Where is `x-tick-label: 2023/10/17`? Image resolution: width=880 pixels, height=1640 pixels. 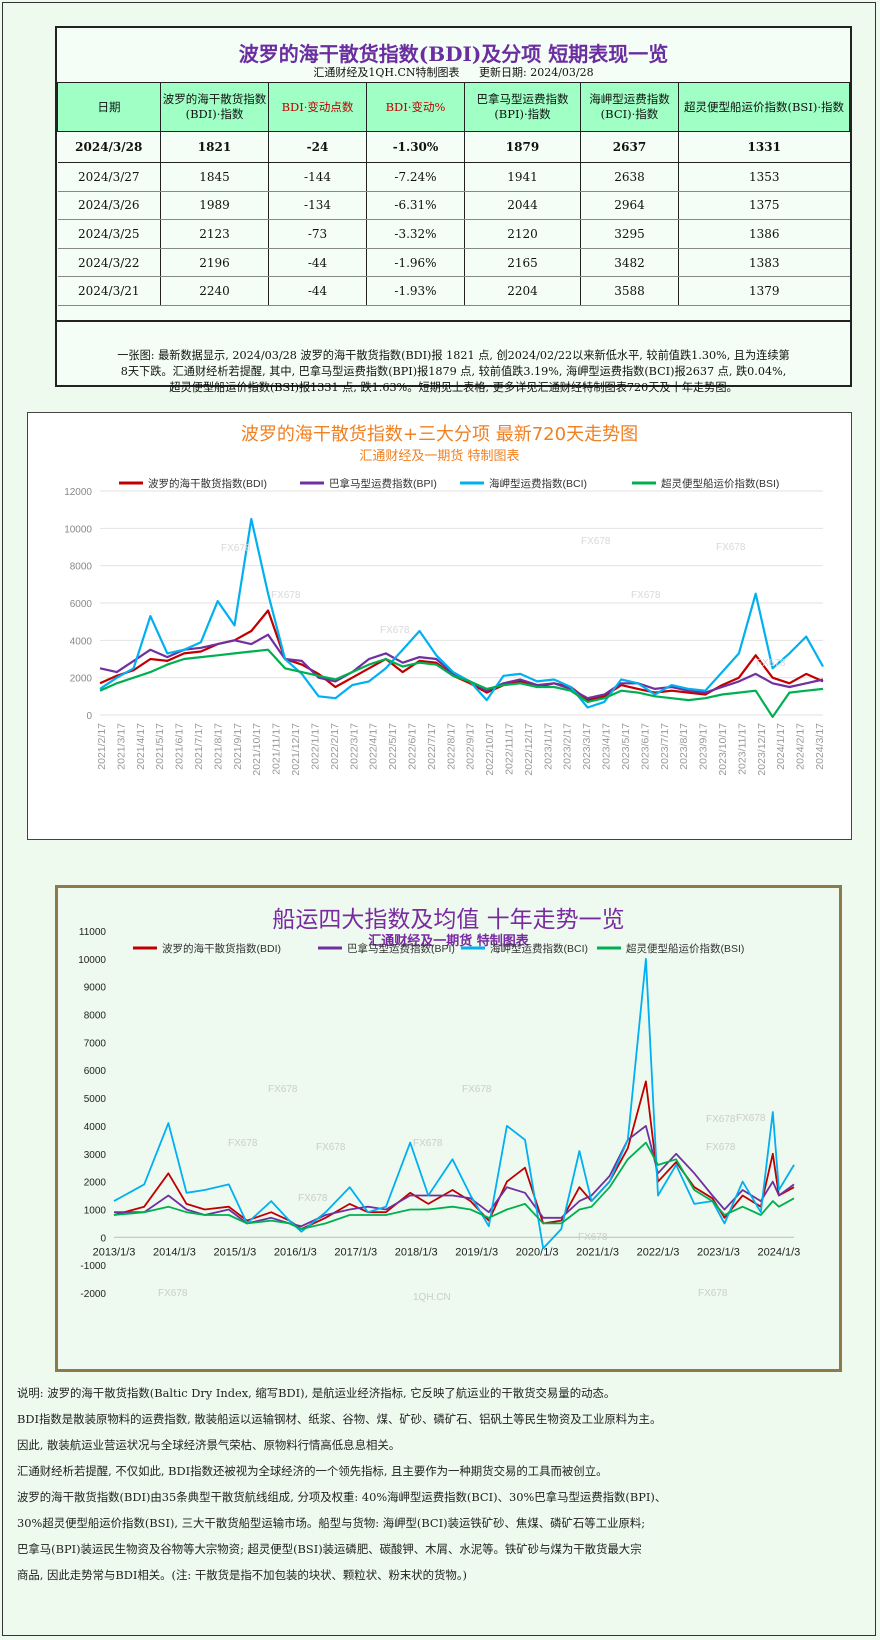
x-tick-label: 2023/10/17 is located at coordinates (723, 749).